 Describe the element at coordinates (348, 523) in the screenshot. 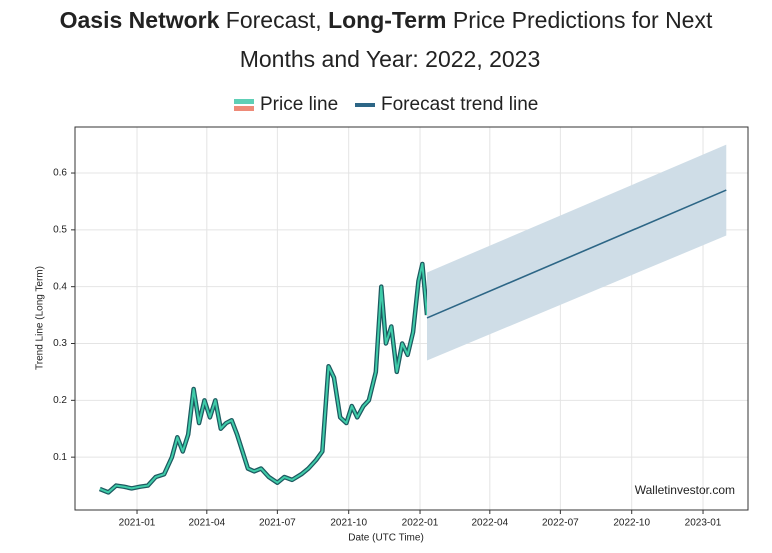

I see `x-tick-label: 2021-10` at that location.